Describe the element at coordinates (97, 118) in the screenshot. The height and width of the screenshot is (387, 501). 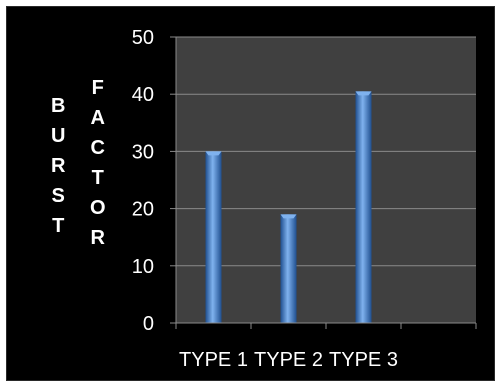
I see `y-axis-label-letter: A` at that location.